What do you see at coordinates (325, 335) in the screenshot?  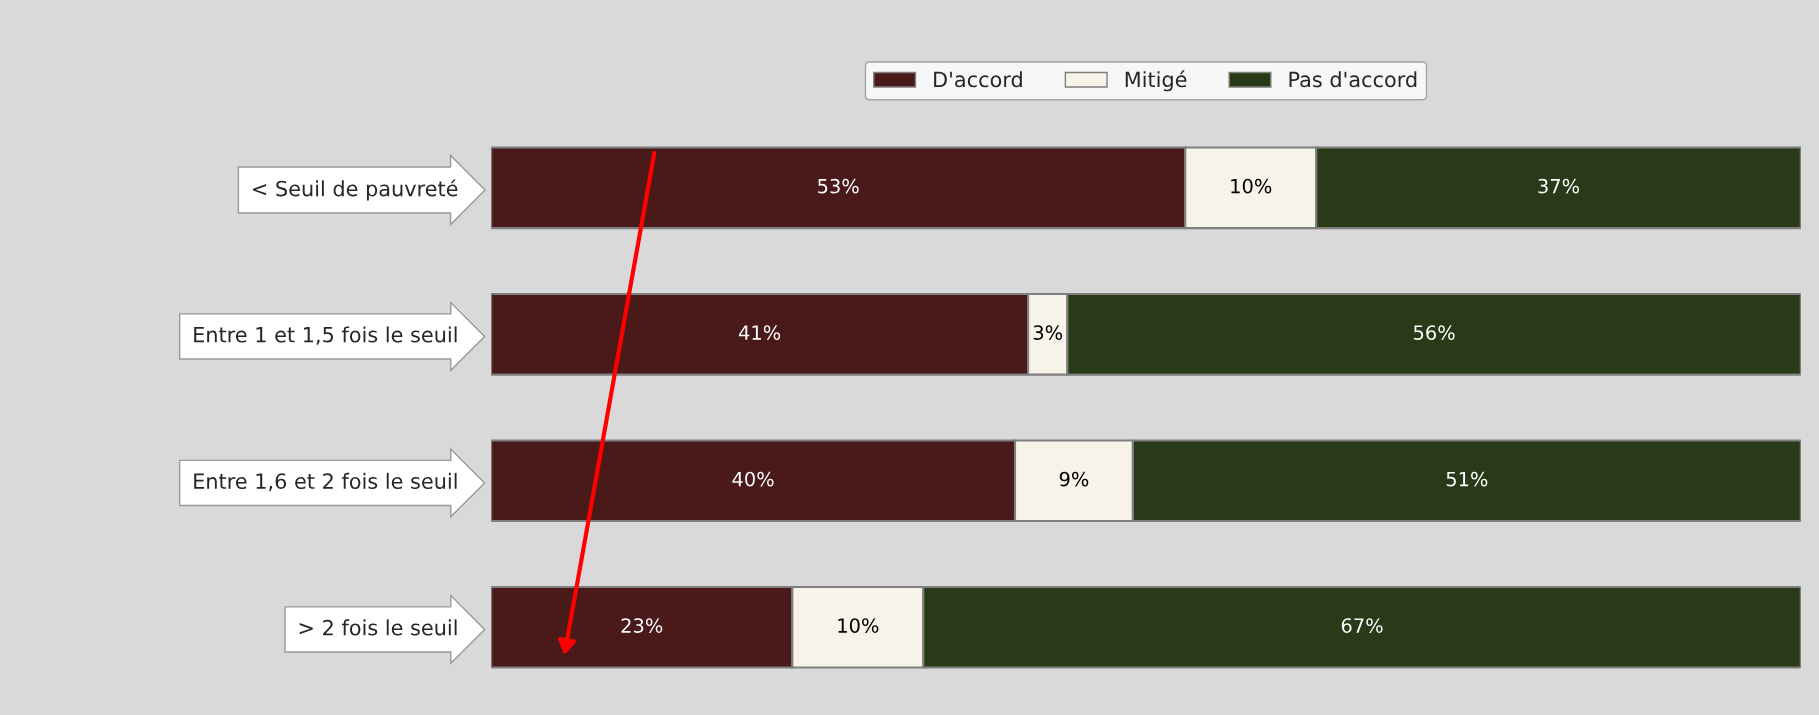 I see `y-tick-label: Entre 1 et 1,5 fois le seuil` at bounding box center [325, 335].